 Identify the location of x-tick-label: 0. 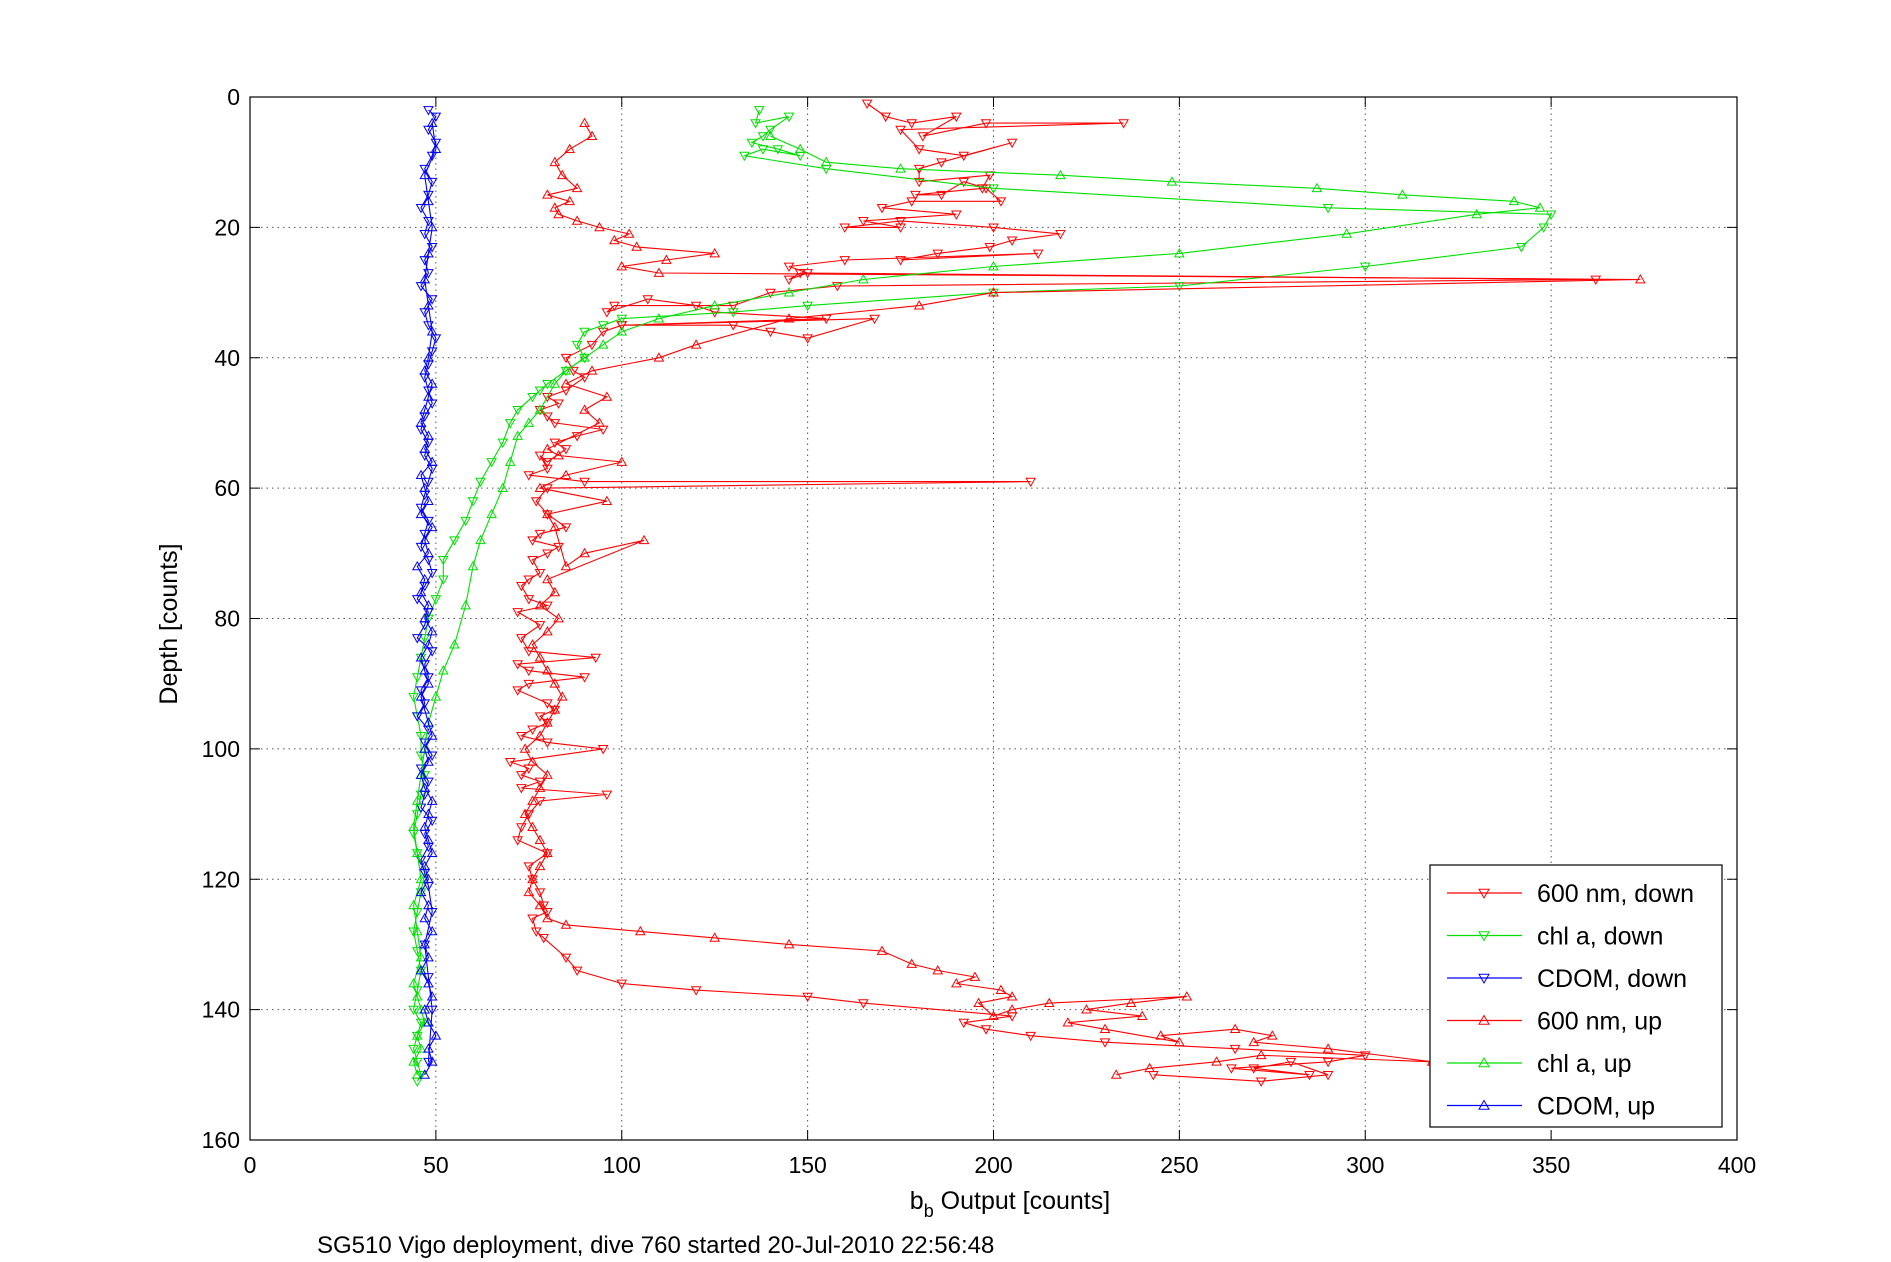
(250, 1165).